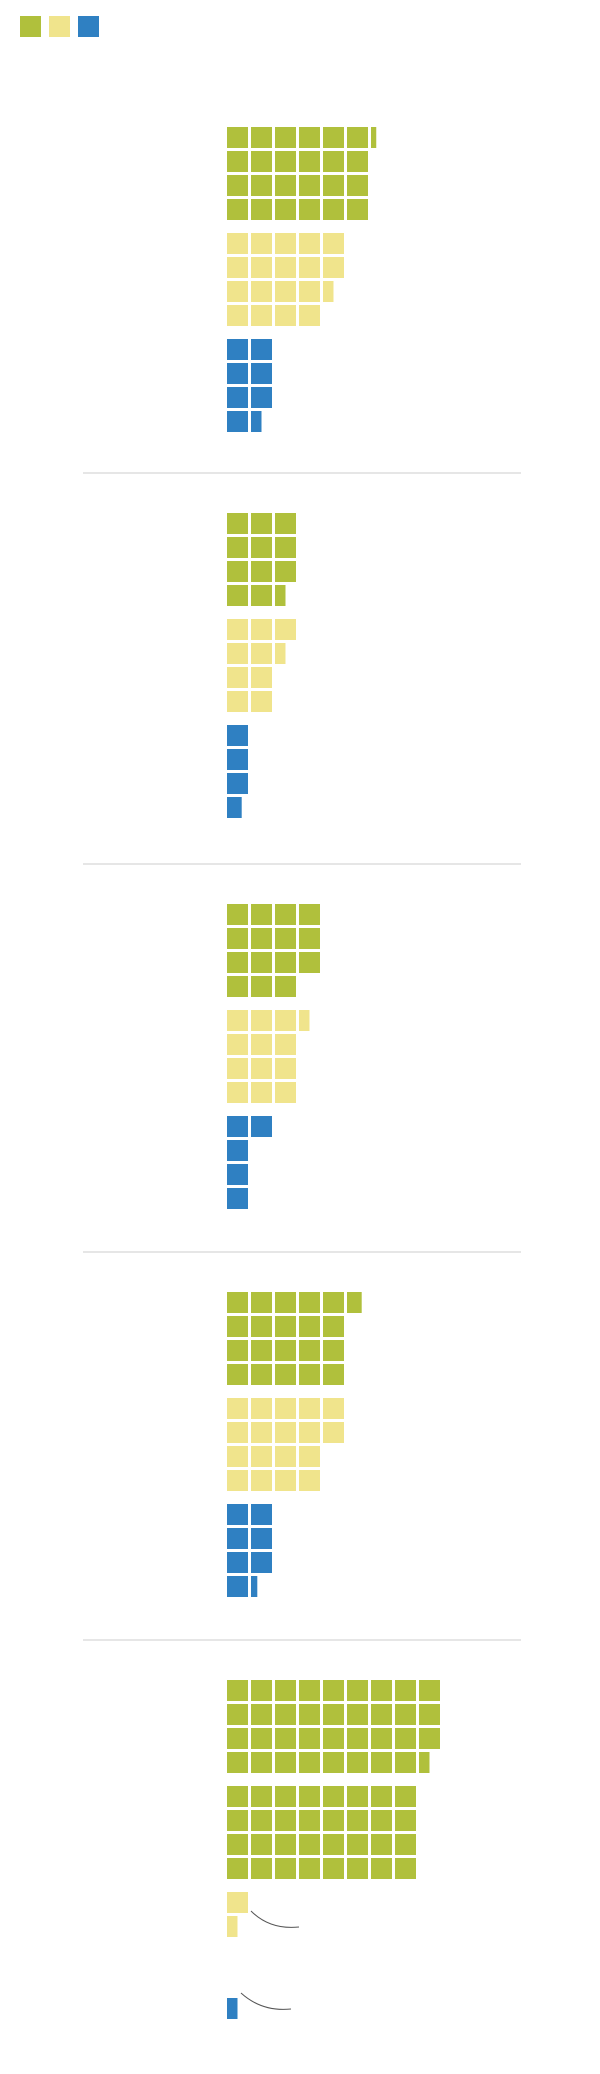 The width and height of the screenshot is (600, 2074). What do you see at coordinates (266, 2001) in the screenshot?
I see `connector` at bounding box center [266, 2001].